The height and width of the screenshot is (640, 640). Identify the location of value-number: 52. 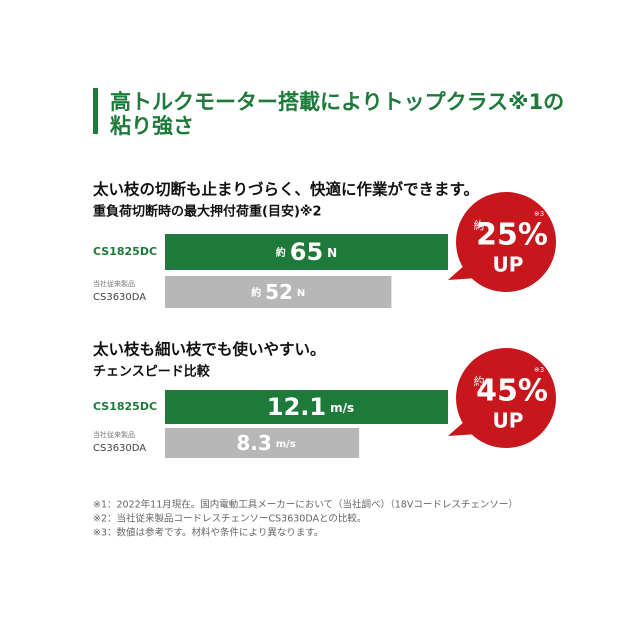
(279, 292).